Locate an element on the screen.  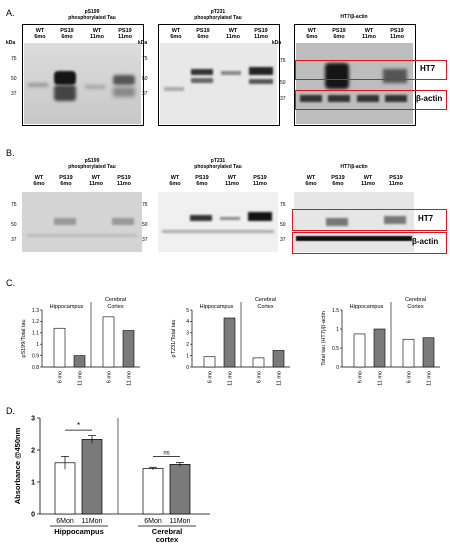
y-tick-label: 4 is located at coordinates (187, 322).